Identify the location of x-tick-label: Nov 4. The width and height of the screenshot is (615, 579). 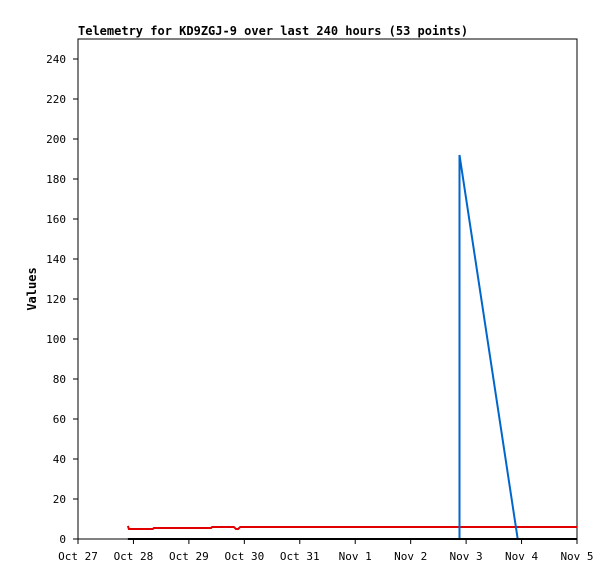
(521, 556).